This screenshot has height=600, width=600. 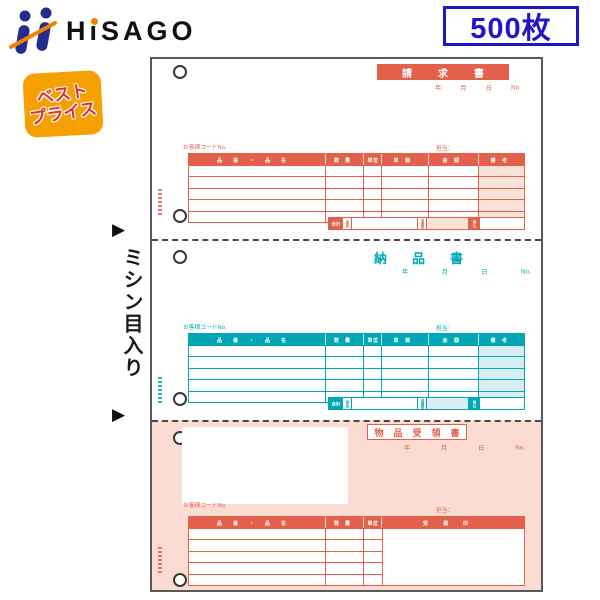 I want to click on invoice-title: 請求書, so click(x=443, y=72).